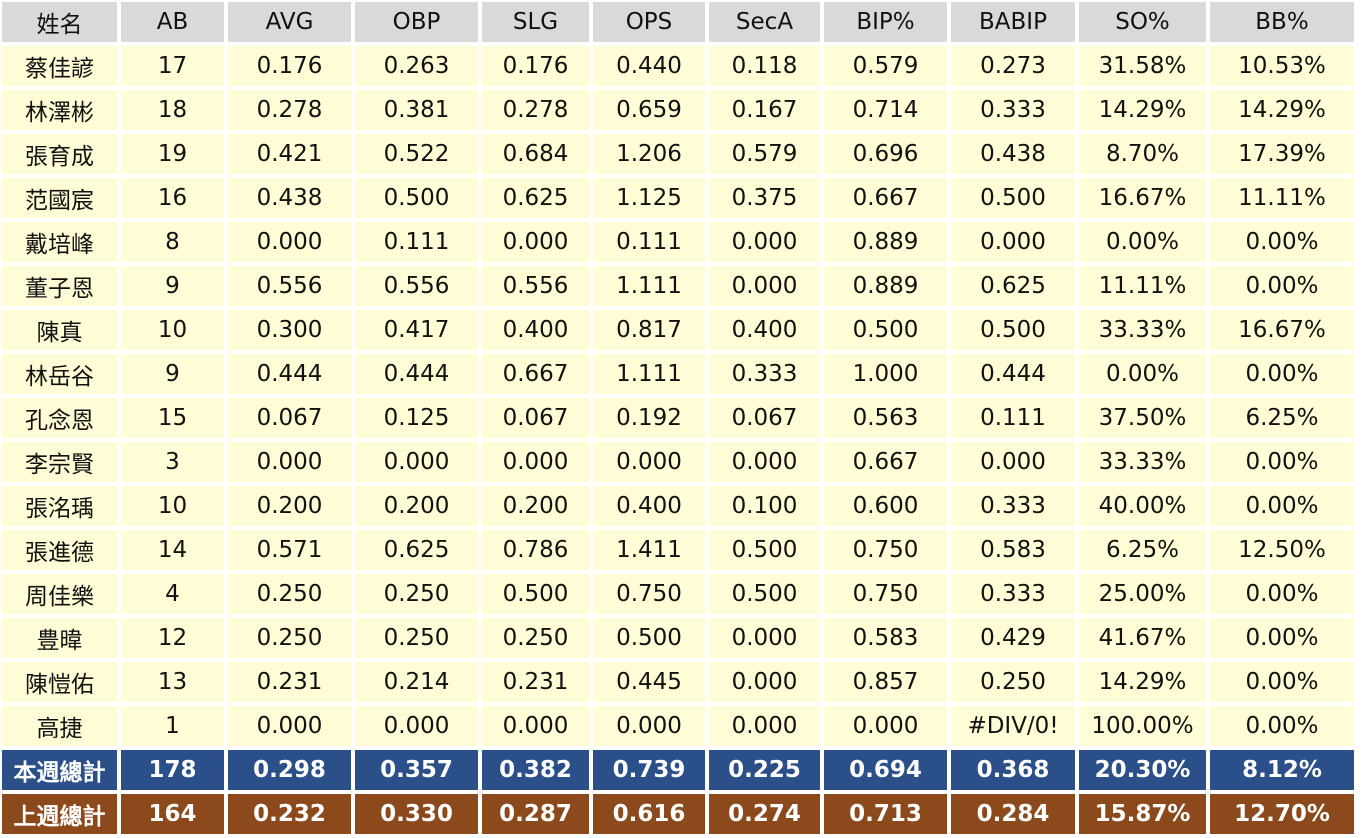 This screenshot has width=1364, height=838. What do you see at coordinates (1013, 374) in the screenshot?
I see `stat-cell: 0.444` at bounding box center [1013, 374].